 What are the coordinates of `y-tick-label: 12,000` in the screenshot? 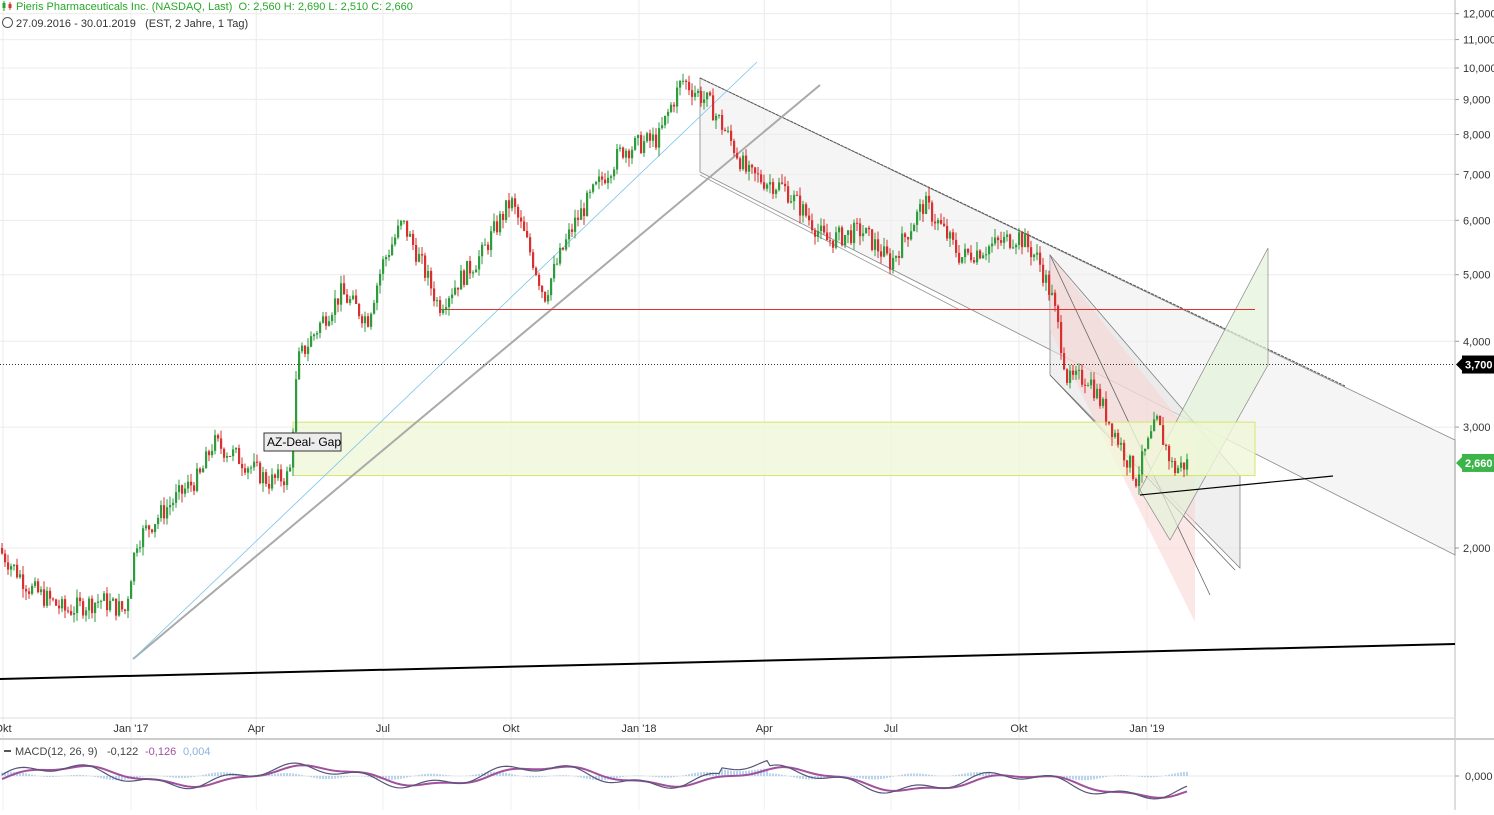 It's located at (1478, 15).